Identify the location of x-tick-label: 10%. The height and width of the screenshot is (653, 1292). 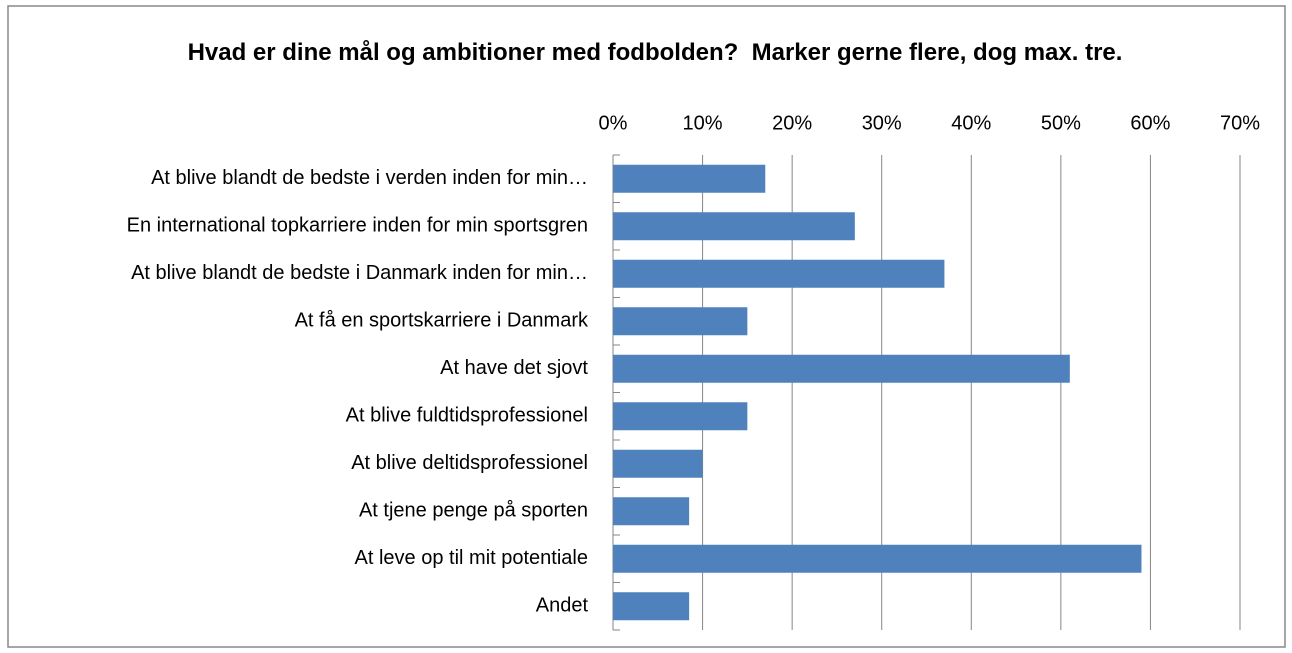
(703, 123).